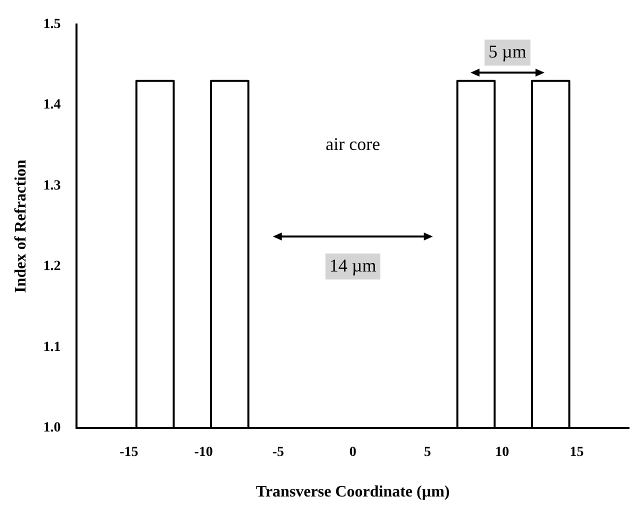  Describe the element at coordinates (52, 186) in the screenshot. I see `y-tick-label: 1.3` at that location.